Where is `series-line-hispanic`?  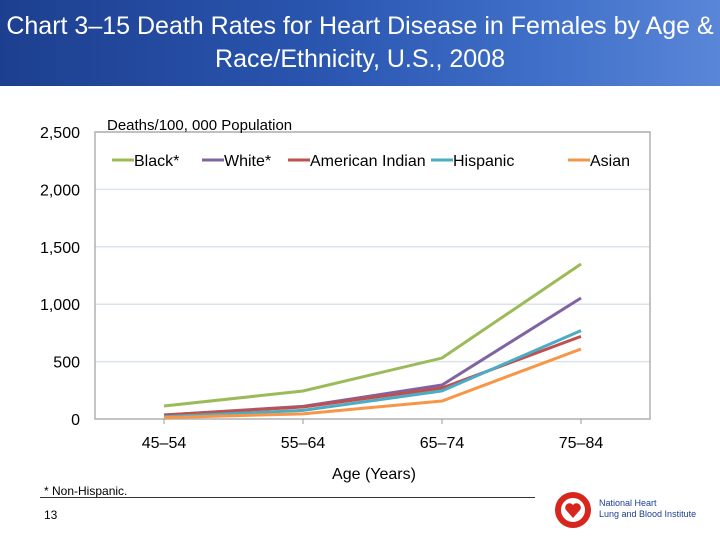 series-line-hispanic is located at coordinates (372, 374).